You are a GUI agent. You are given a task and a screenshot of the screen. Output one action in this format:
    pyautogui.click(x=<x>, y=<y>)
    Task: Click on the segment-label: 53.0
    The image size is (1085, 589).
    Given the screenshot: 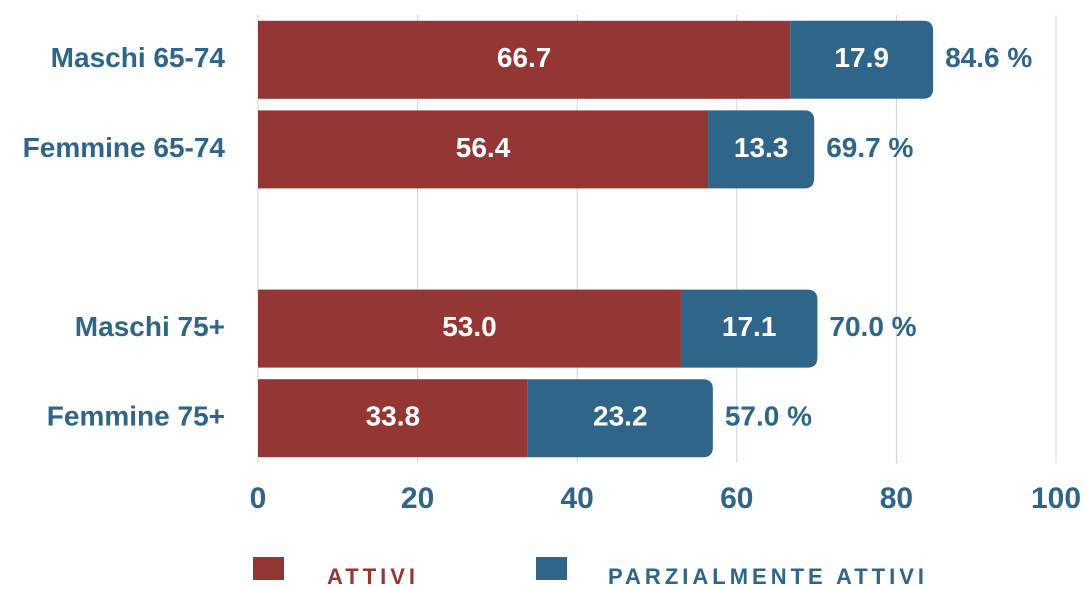 What is the action you would take?
    pyautogui.click(x=469, y=326)
    